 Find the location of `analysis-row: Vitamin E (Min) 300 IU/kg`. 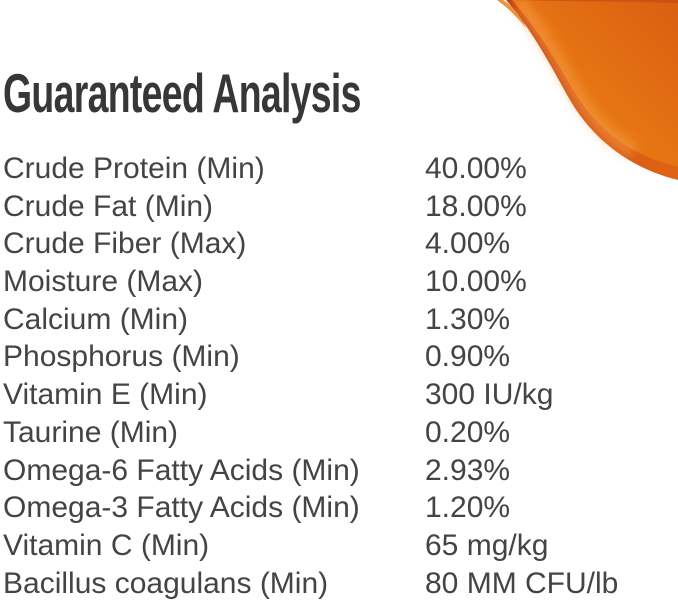

analysis-row: Vitamin E (Min) 300 IU/kg is located at coordinates (339, 395).